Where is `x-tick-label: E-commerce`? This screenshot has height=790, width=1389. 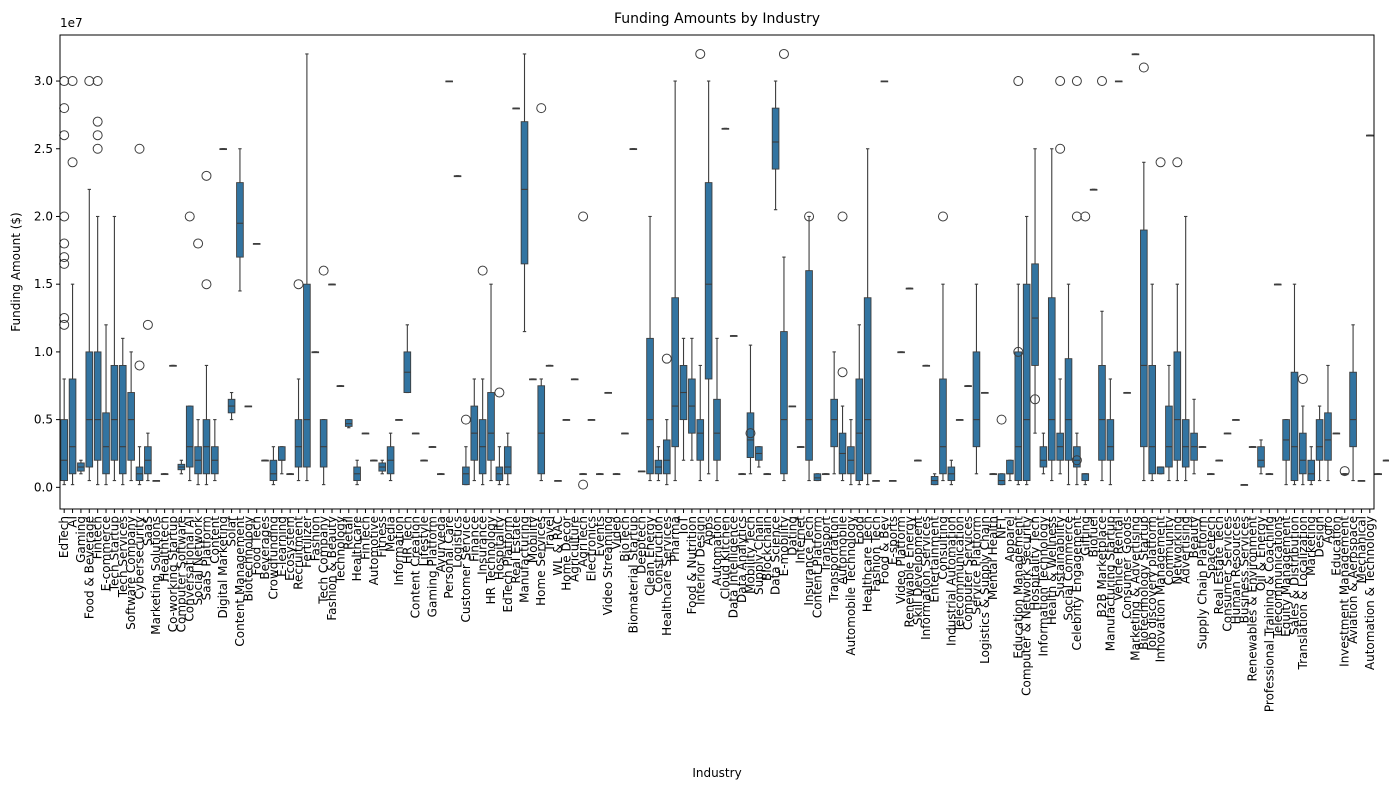
x-tick-label: E-commerce is located at coordinates (106, 553).